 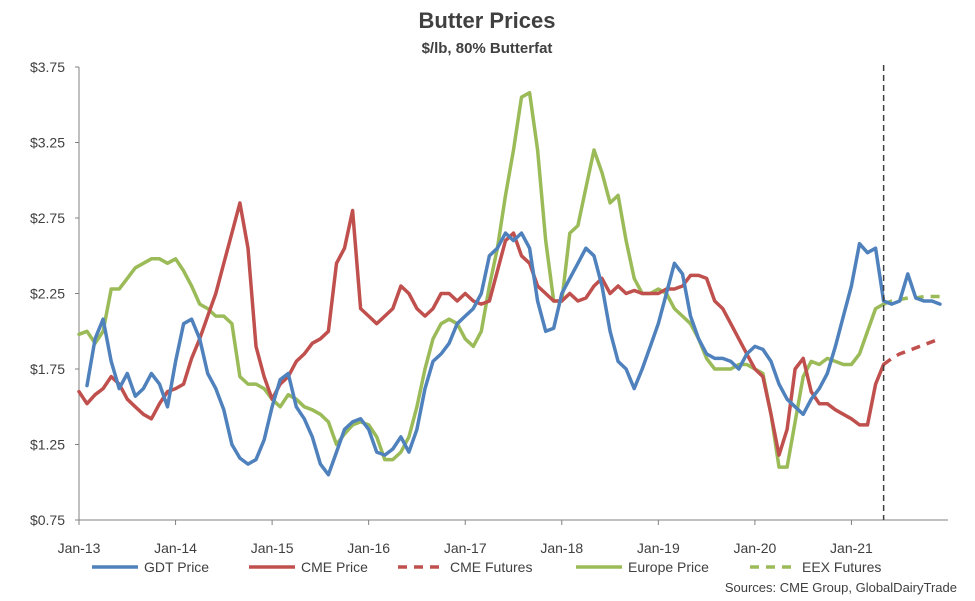 I want to click on y-tick-label: $1.75, so click(x=47, y=369).